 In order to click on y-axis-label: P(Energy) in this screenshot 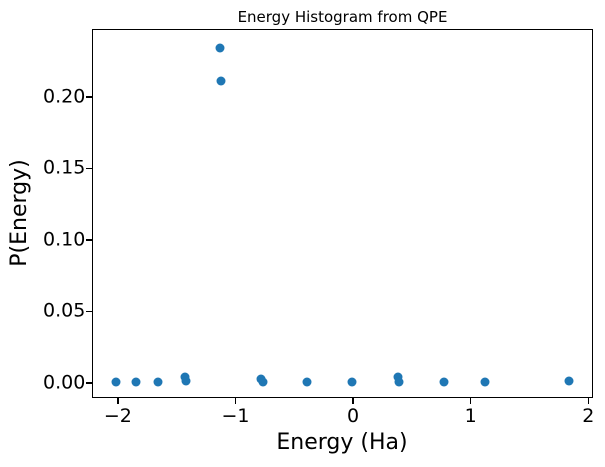, I will do `click(19, 213)`.